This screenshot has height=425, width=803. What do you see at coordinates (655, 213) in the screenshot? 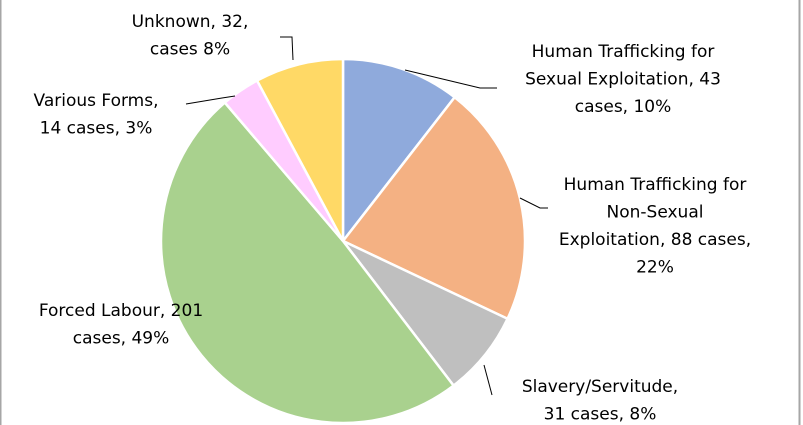
I see `data-label: Non-Sexual` at bounding box center [655, 213].